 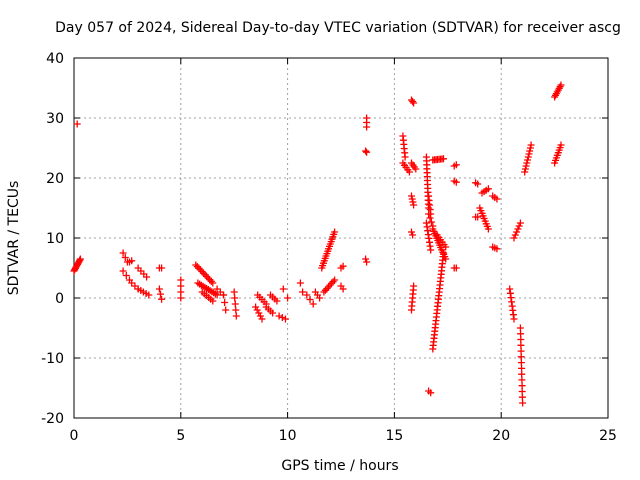 I want to click on y-tick-label: 30, so click(x=55, y=119).